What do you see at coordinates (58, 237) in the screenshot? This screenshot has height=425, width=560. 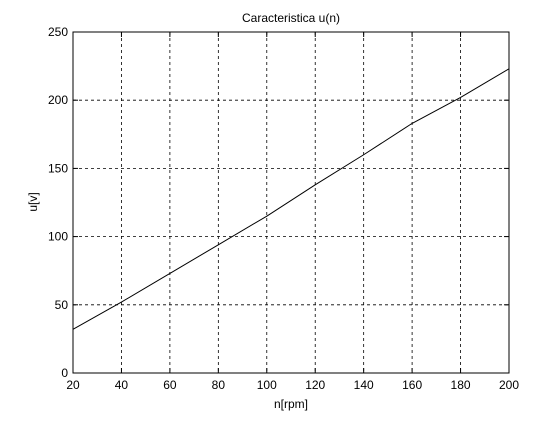 I see `y-tick-label: 100` at bounding box center [58, 237].